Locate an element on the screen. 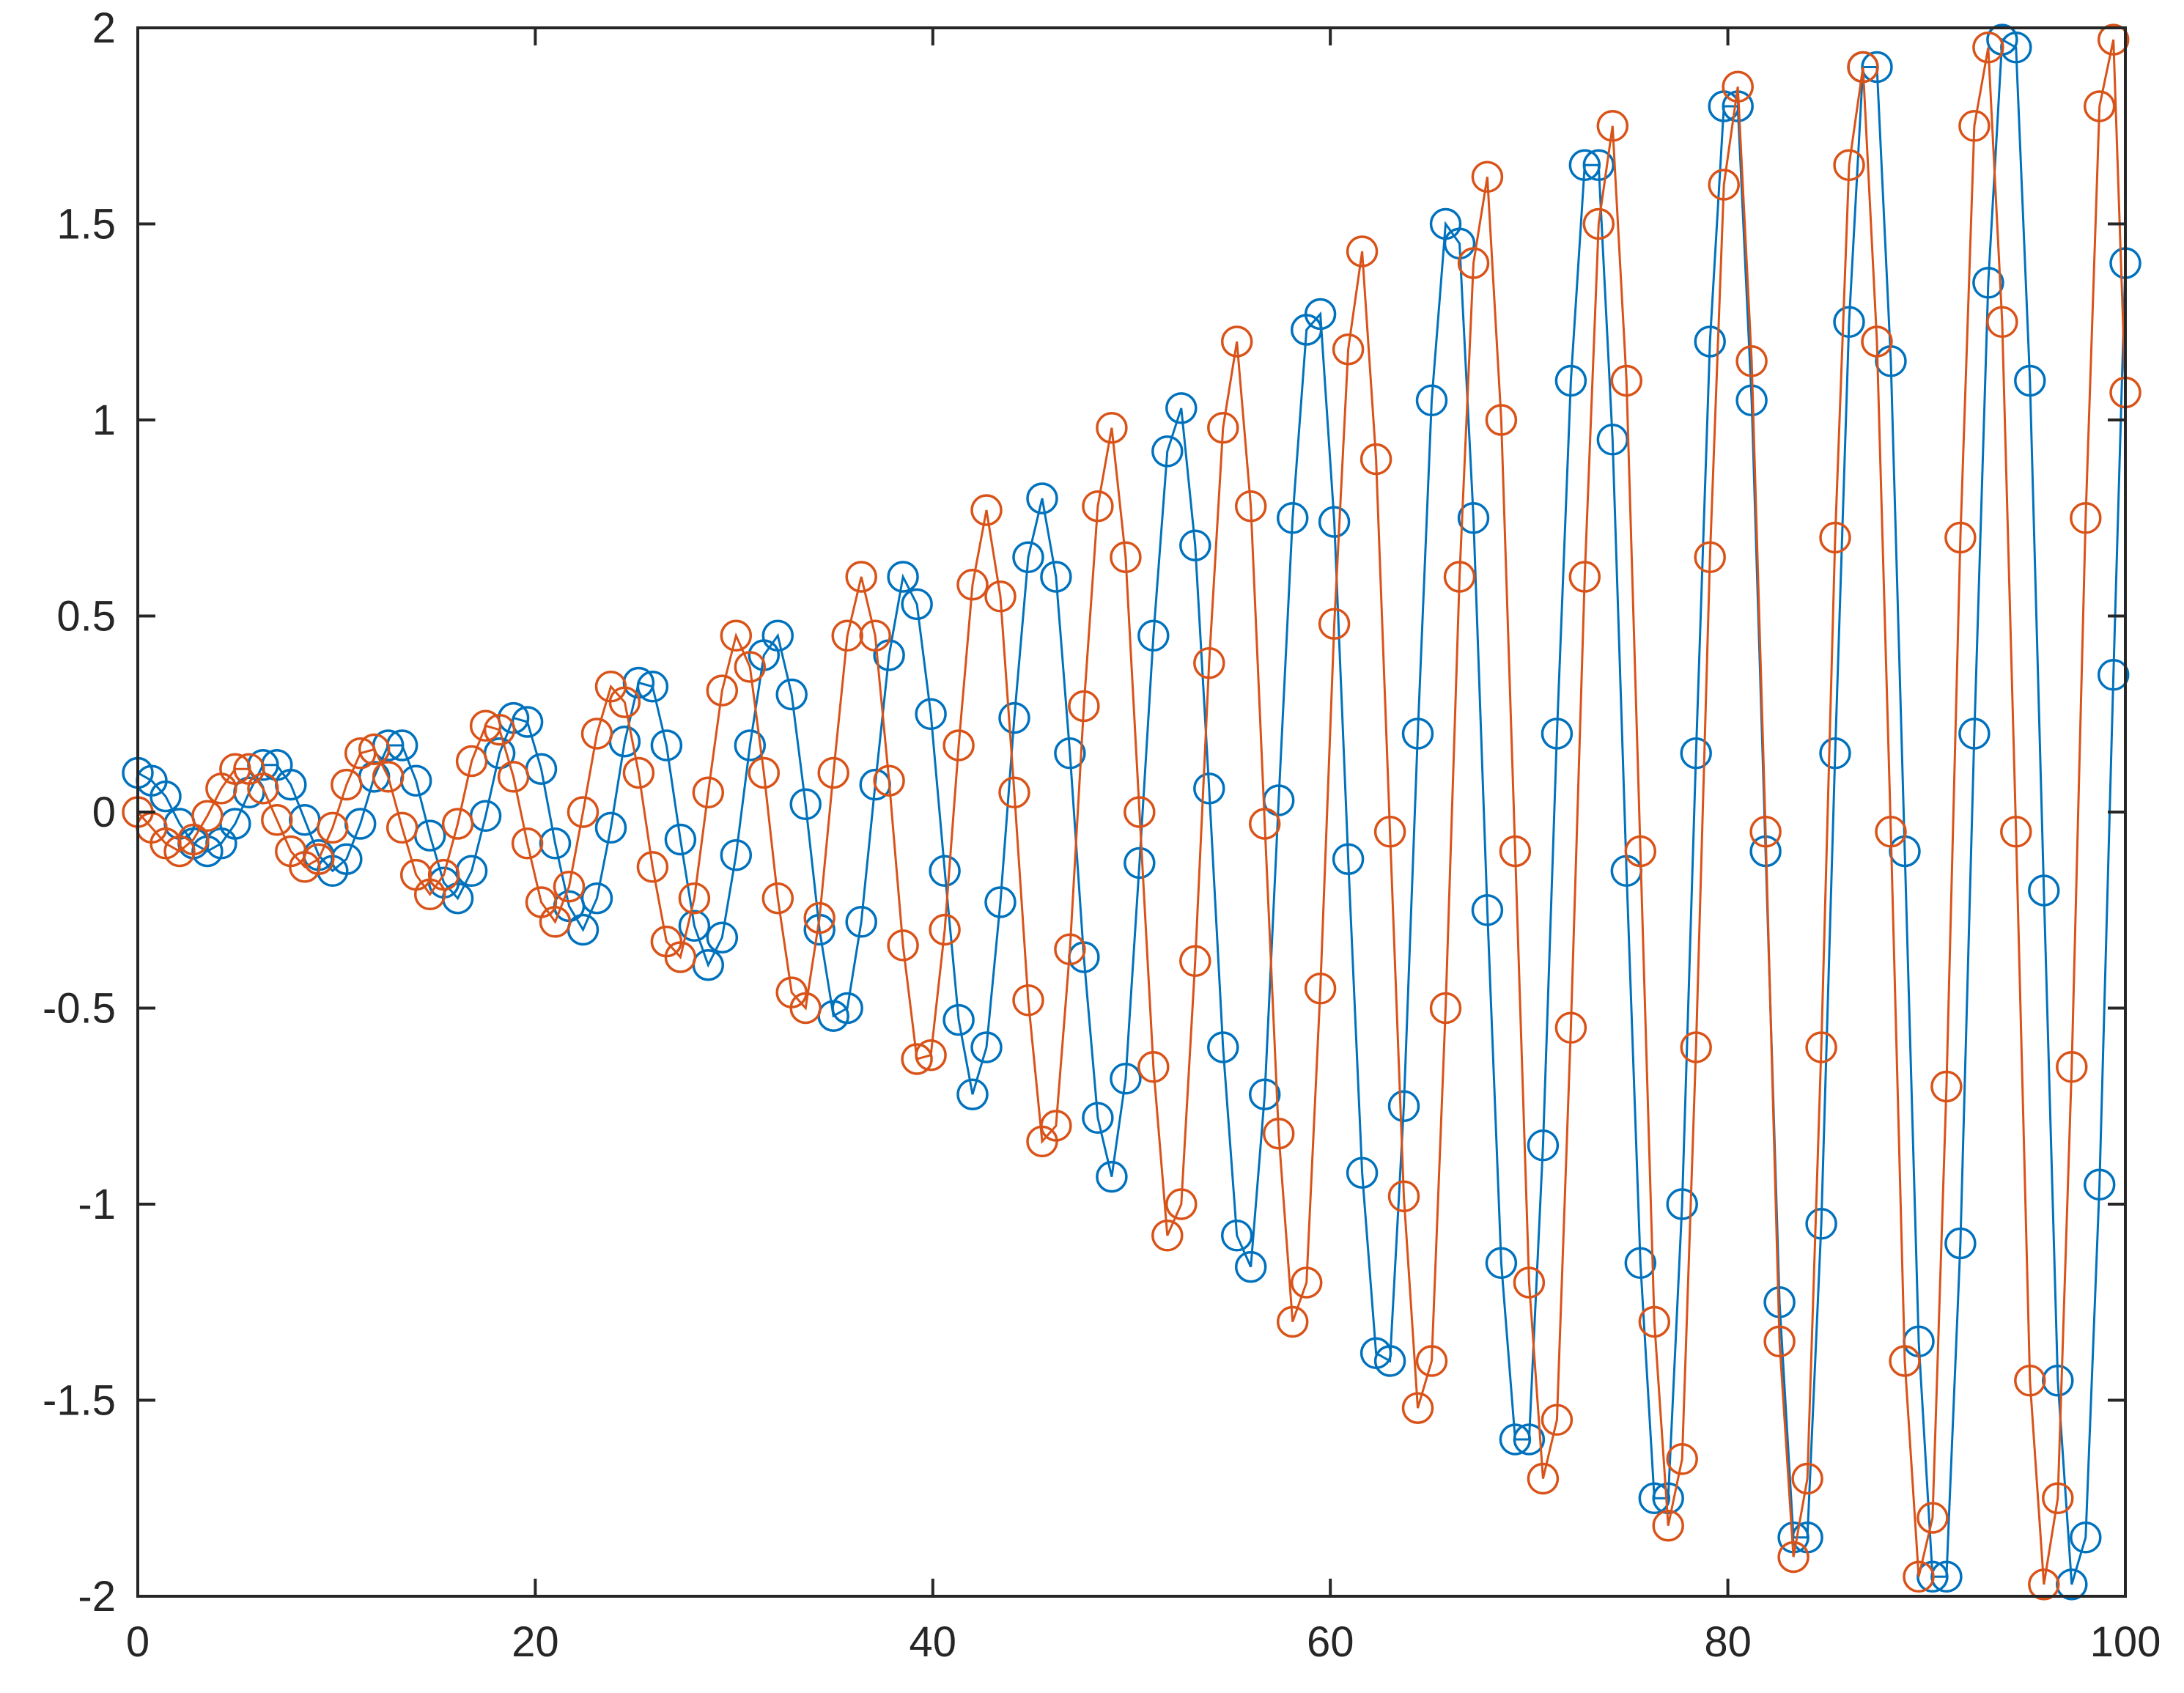  x-tick-label: 60 is located at coordinates (1330, 1642).